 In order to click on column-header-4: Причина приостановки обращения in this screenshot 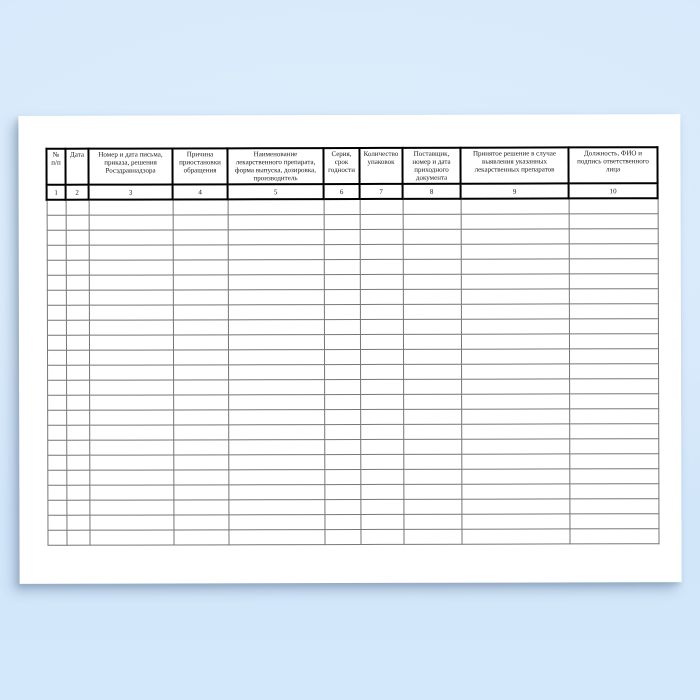, I will do `click(200, 166)`.